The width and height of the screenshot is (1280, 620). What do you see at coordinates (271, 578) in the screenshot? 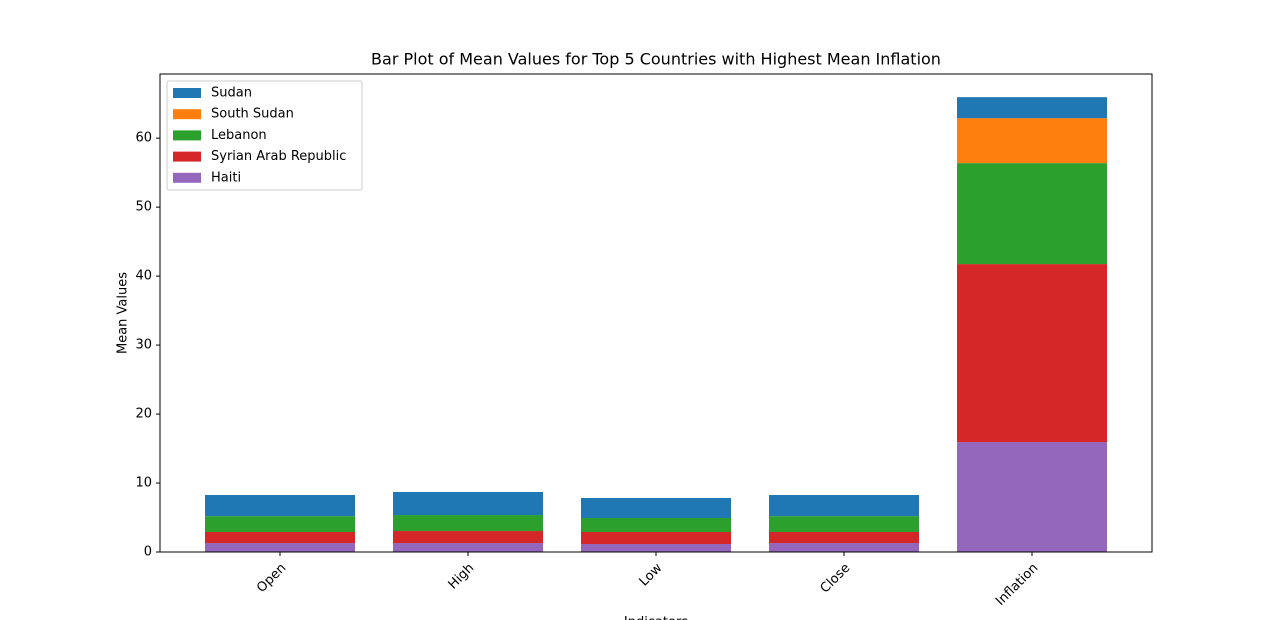
I see `x-tick-label: Open` at bounding box center [271, 578].